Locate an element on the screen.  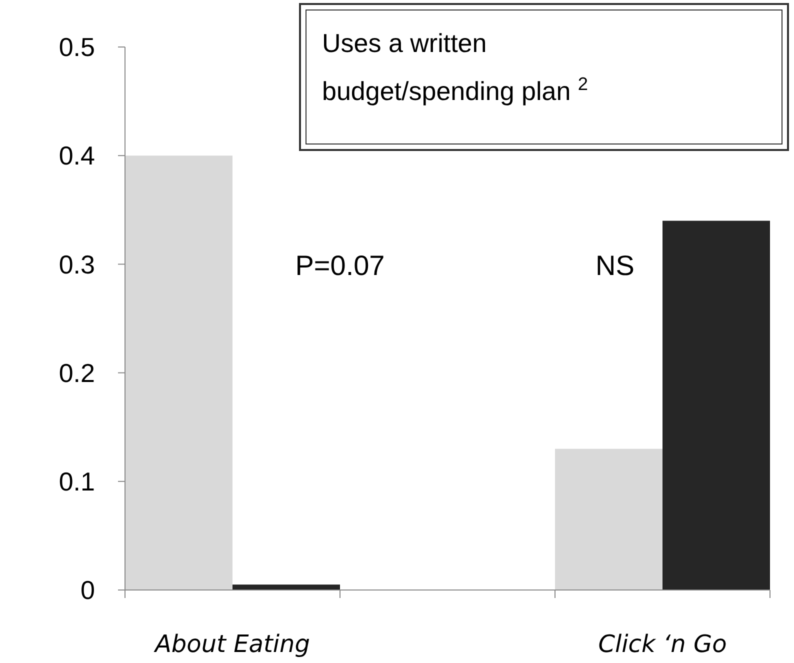
y-tick-label: 0.1 is located at coordinates (76, 481).